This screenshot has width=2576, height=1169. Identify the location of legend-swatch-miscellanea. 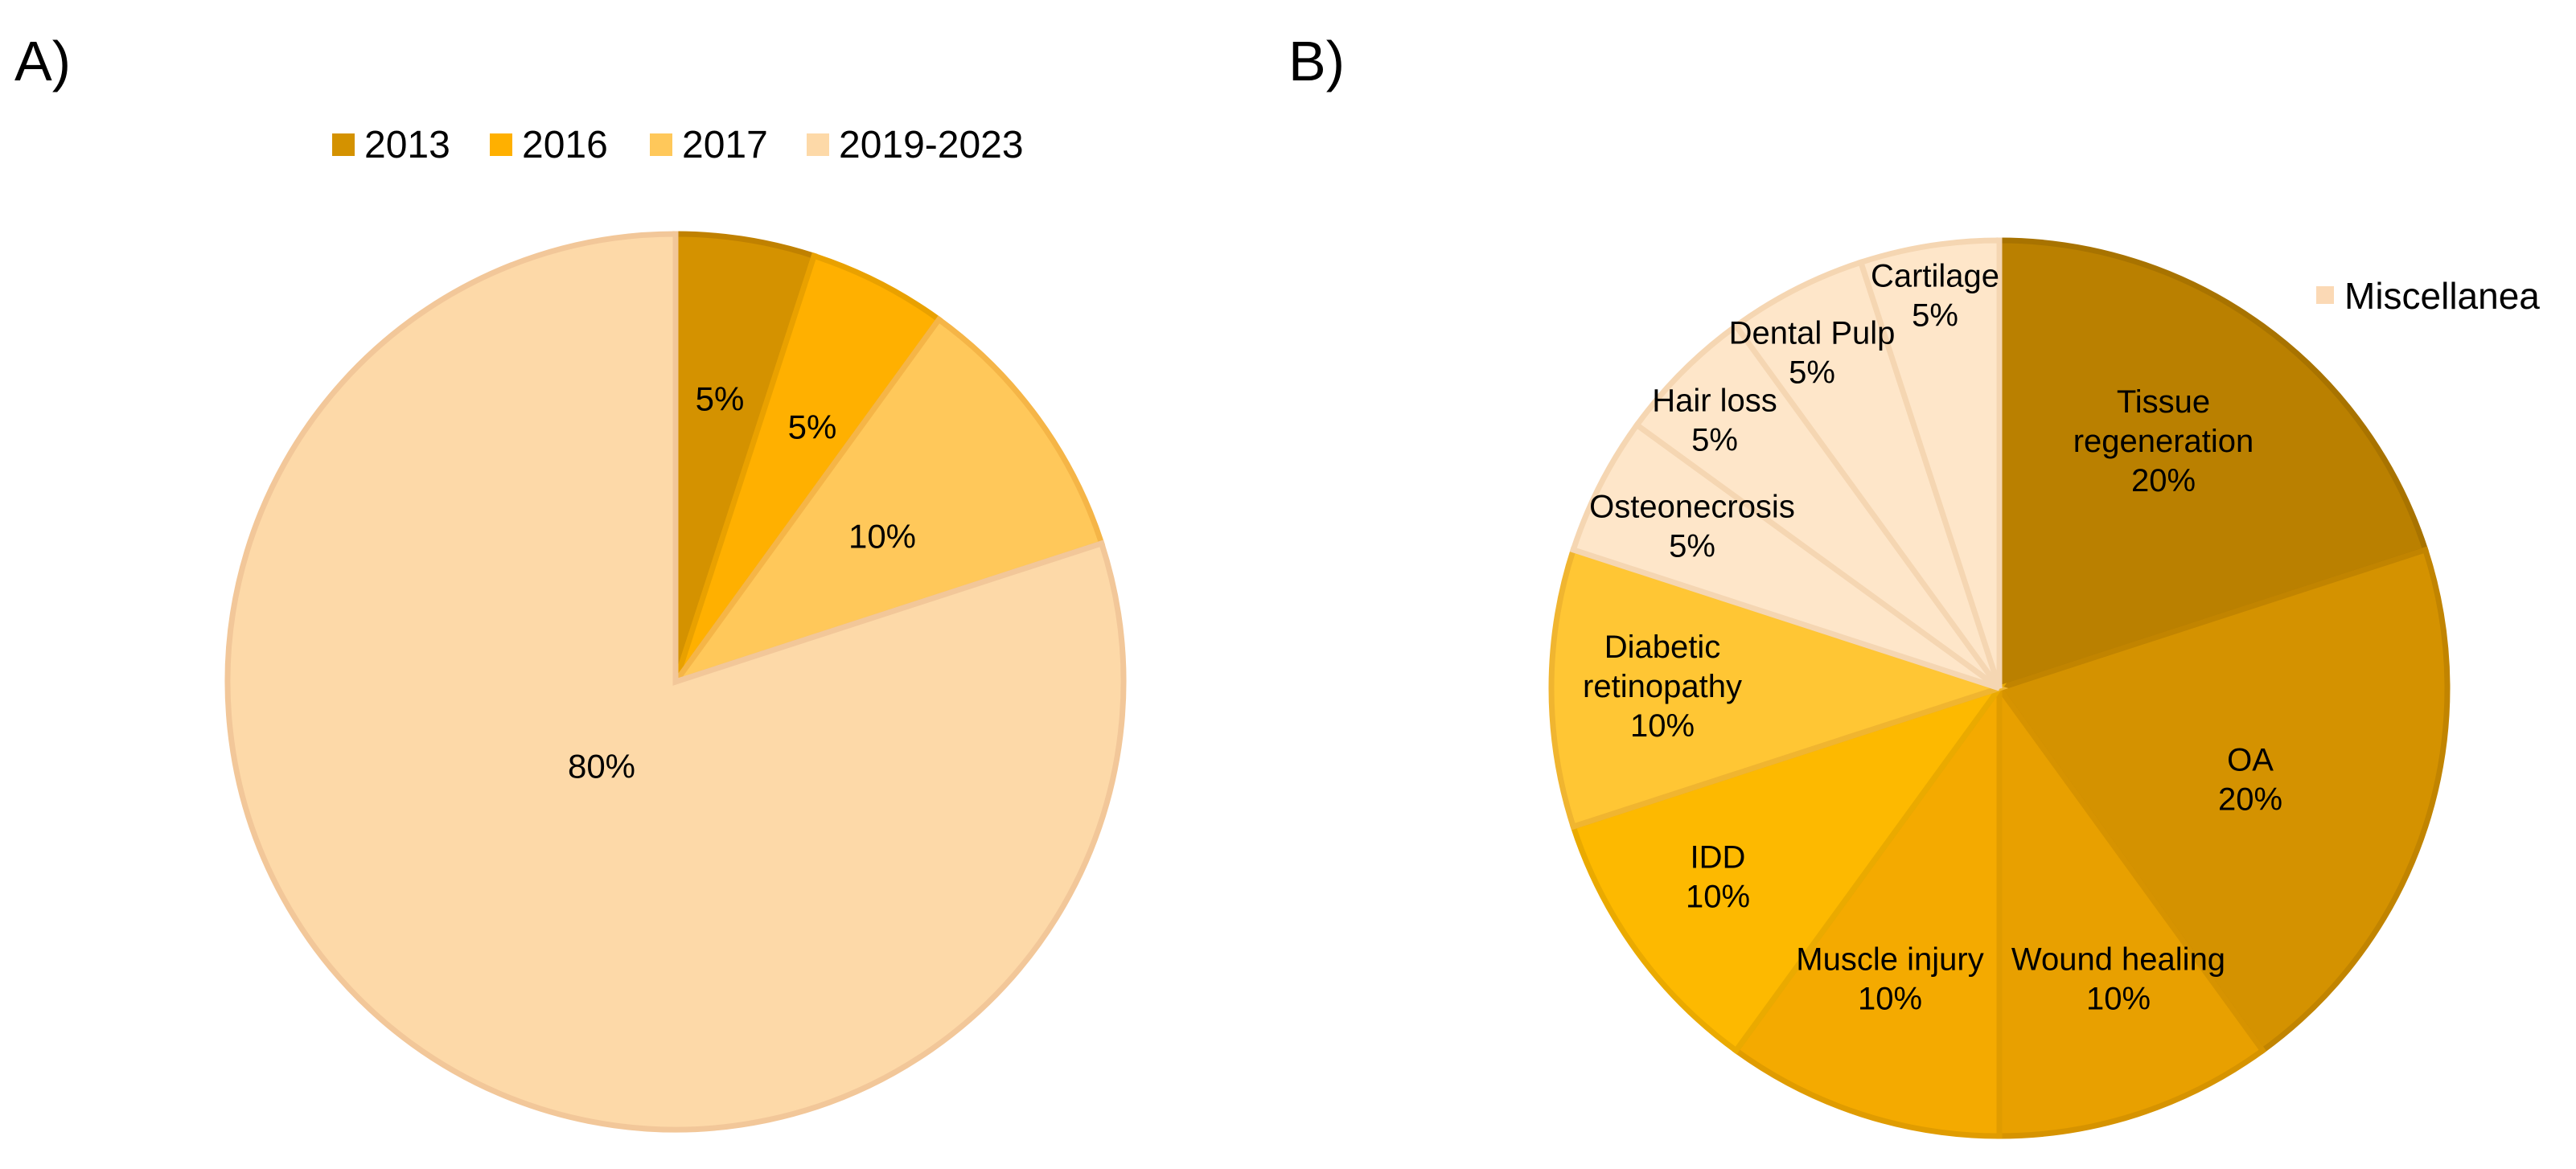
(2325, 295).